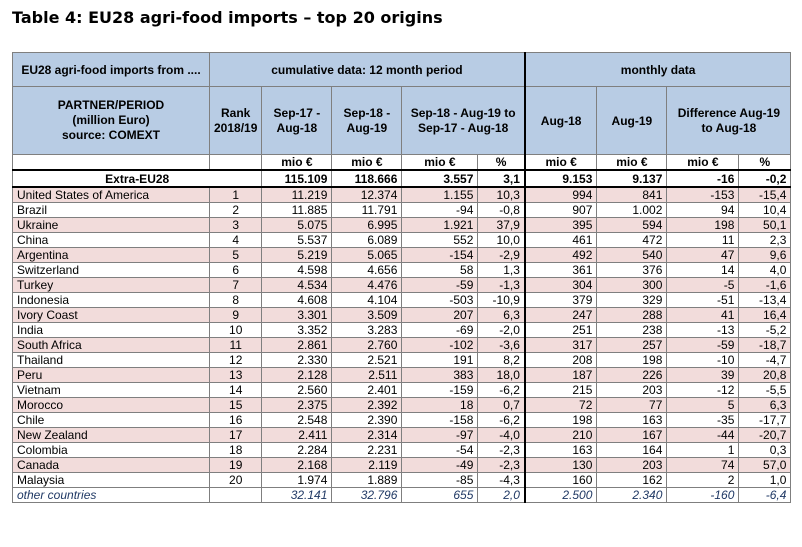 This screenshot has height=547, width=802. I want to click on country-value: 11, so click(703, 240).